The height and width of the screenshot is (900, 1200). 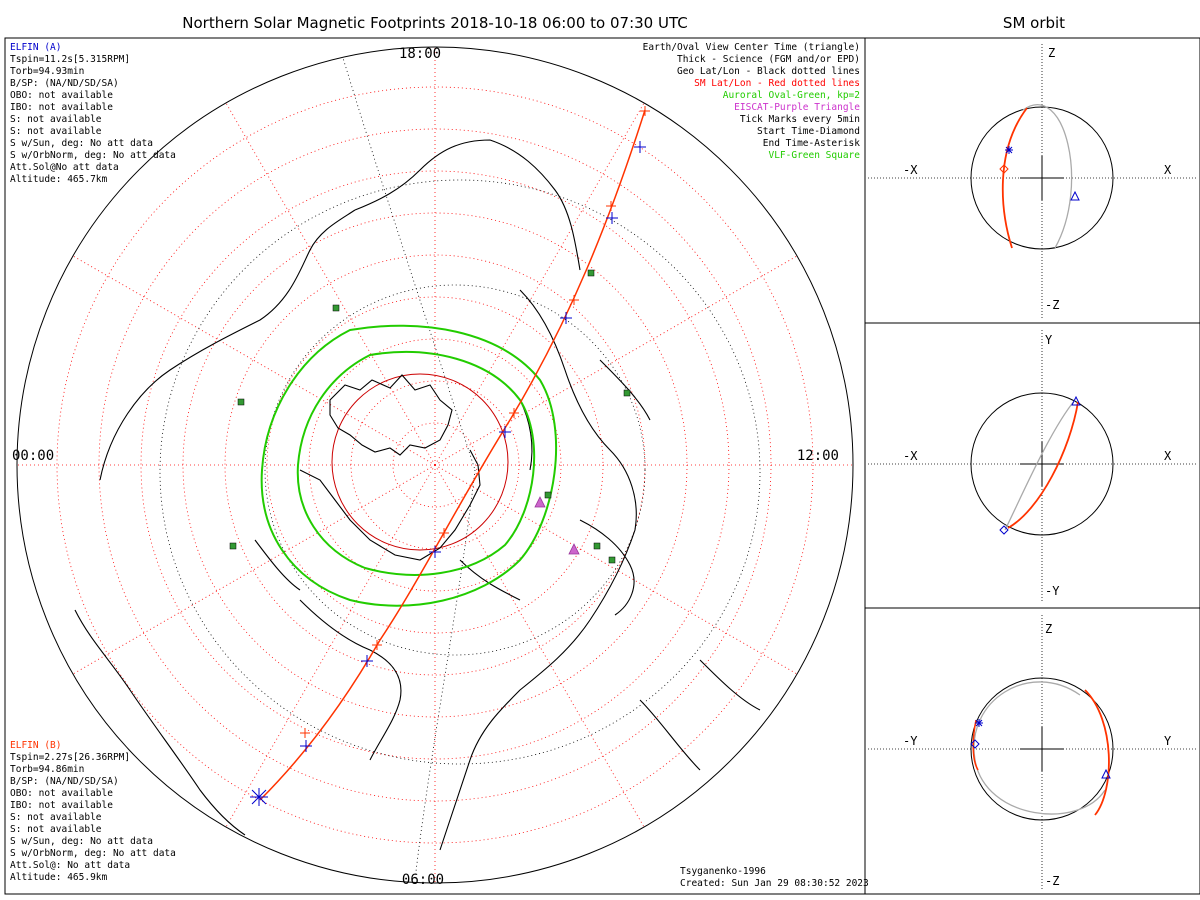 What do you see at coordinates (1168, 170) in the screenshot?
I see `orbit-1-right: X` at bounding box center [1168, 170].